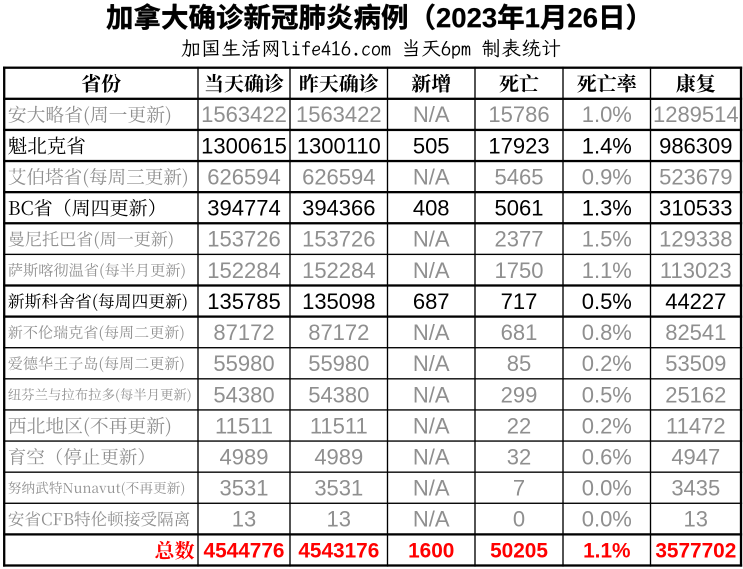 The height and width of the screenshot is (569, 743). What do you see at coordinates (696, 425) in the screenshot?
I see `svg-text: 11472` at bounding box center [696, 425].